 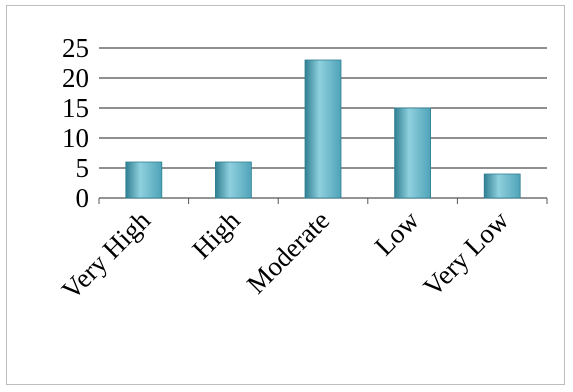 What do you see at coordinates (288, 252) in the screenshot?
I see `x-category-label-moderate: Moderate` at bounding box center [288, 252].